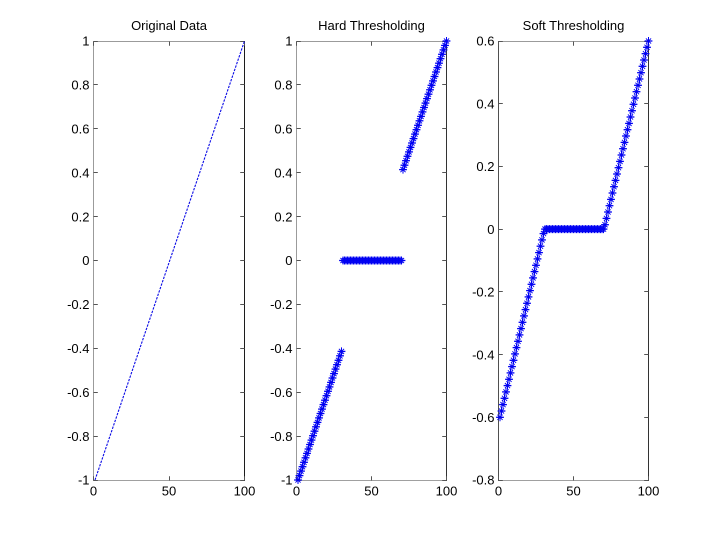 The image size is (720, 540). Describe the element at coordinates (371, 25) in the screenshot. I see `svg-text: Hard Thresholding` at that location.